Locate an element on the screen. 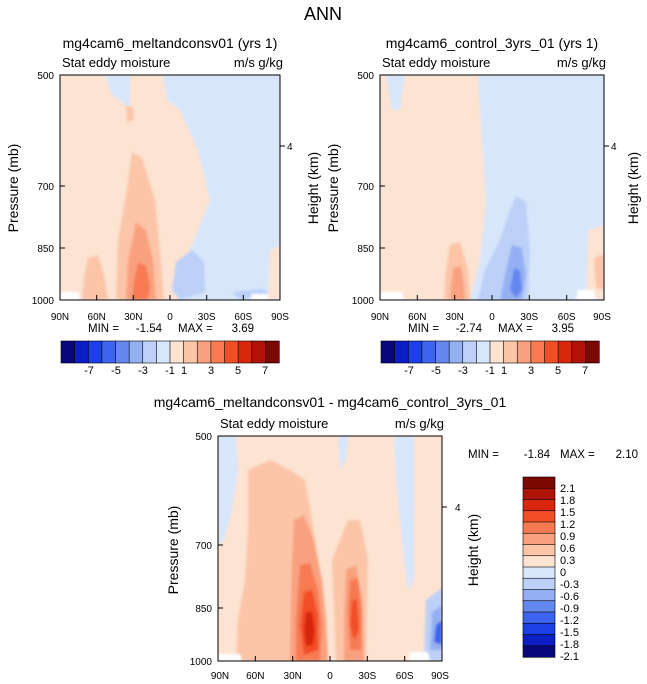 This screenshot has height=684, width=647. panel-3-field is located at coordinates (330, 548).